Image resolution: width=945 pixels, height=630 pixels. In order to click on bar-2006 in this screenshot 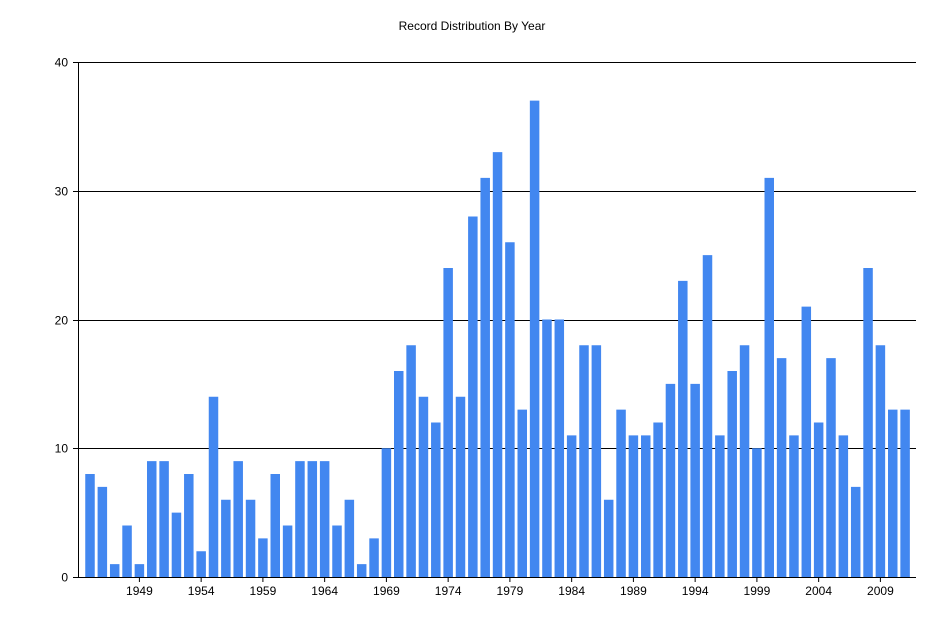, I will do `click(843, 506)`.